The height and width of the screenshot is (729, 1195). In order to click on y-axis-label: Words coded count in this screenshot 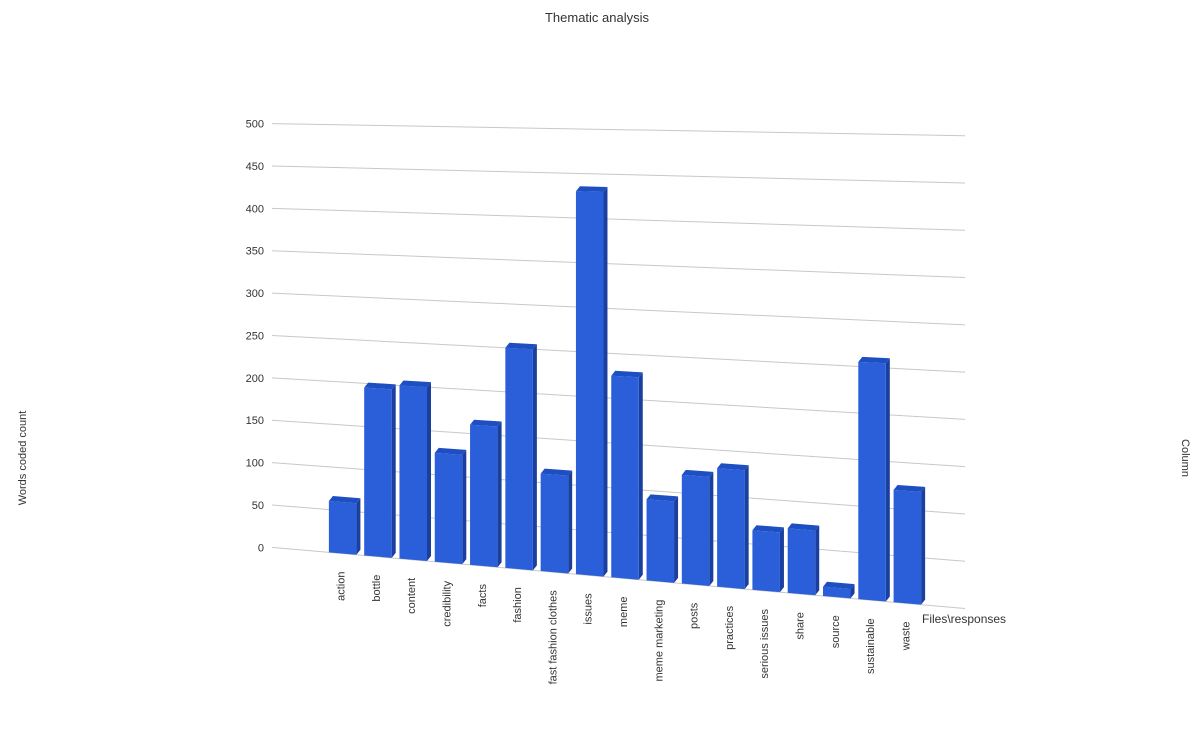, I will do `click(23, 458)`.